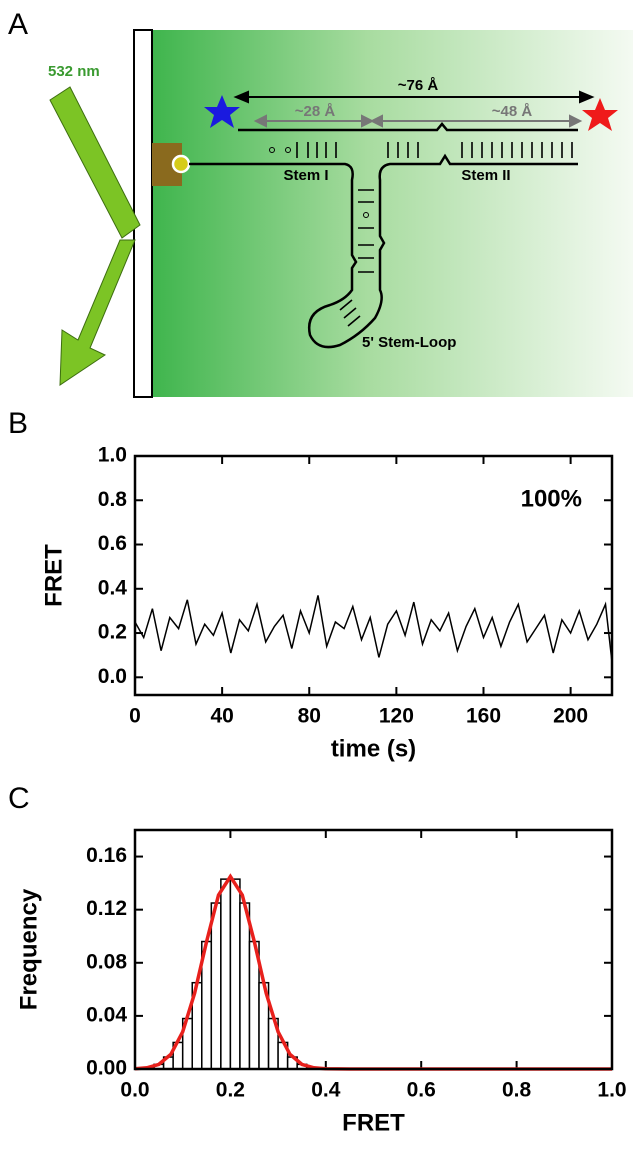 The height and width of the screenshot is (1150, 633). Describe the element at coordinates (373, 748) in the screenshot. I see `x-axis-title: time (s)` at that location.